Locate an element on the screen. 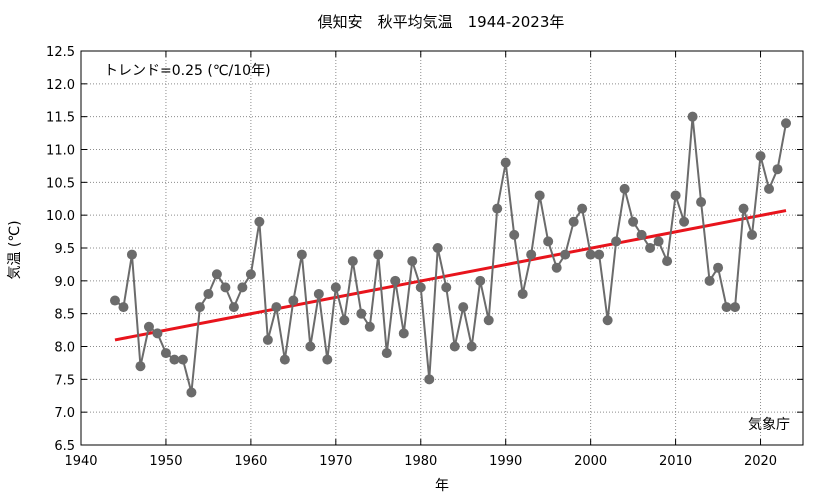  x-tick-label: 2000 is located at coordinates (590, 461).